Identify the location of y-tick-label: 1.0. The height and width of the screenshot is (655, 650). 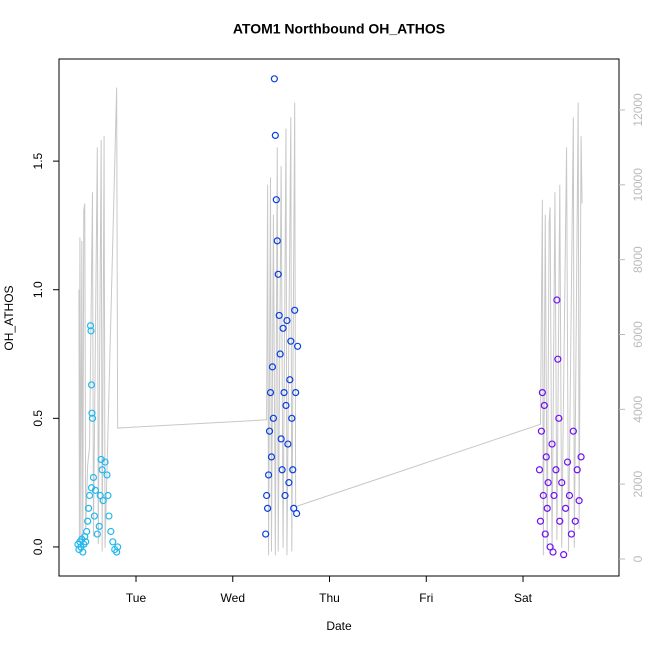
(38, 289).